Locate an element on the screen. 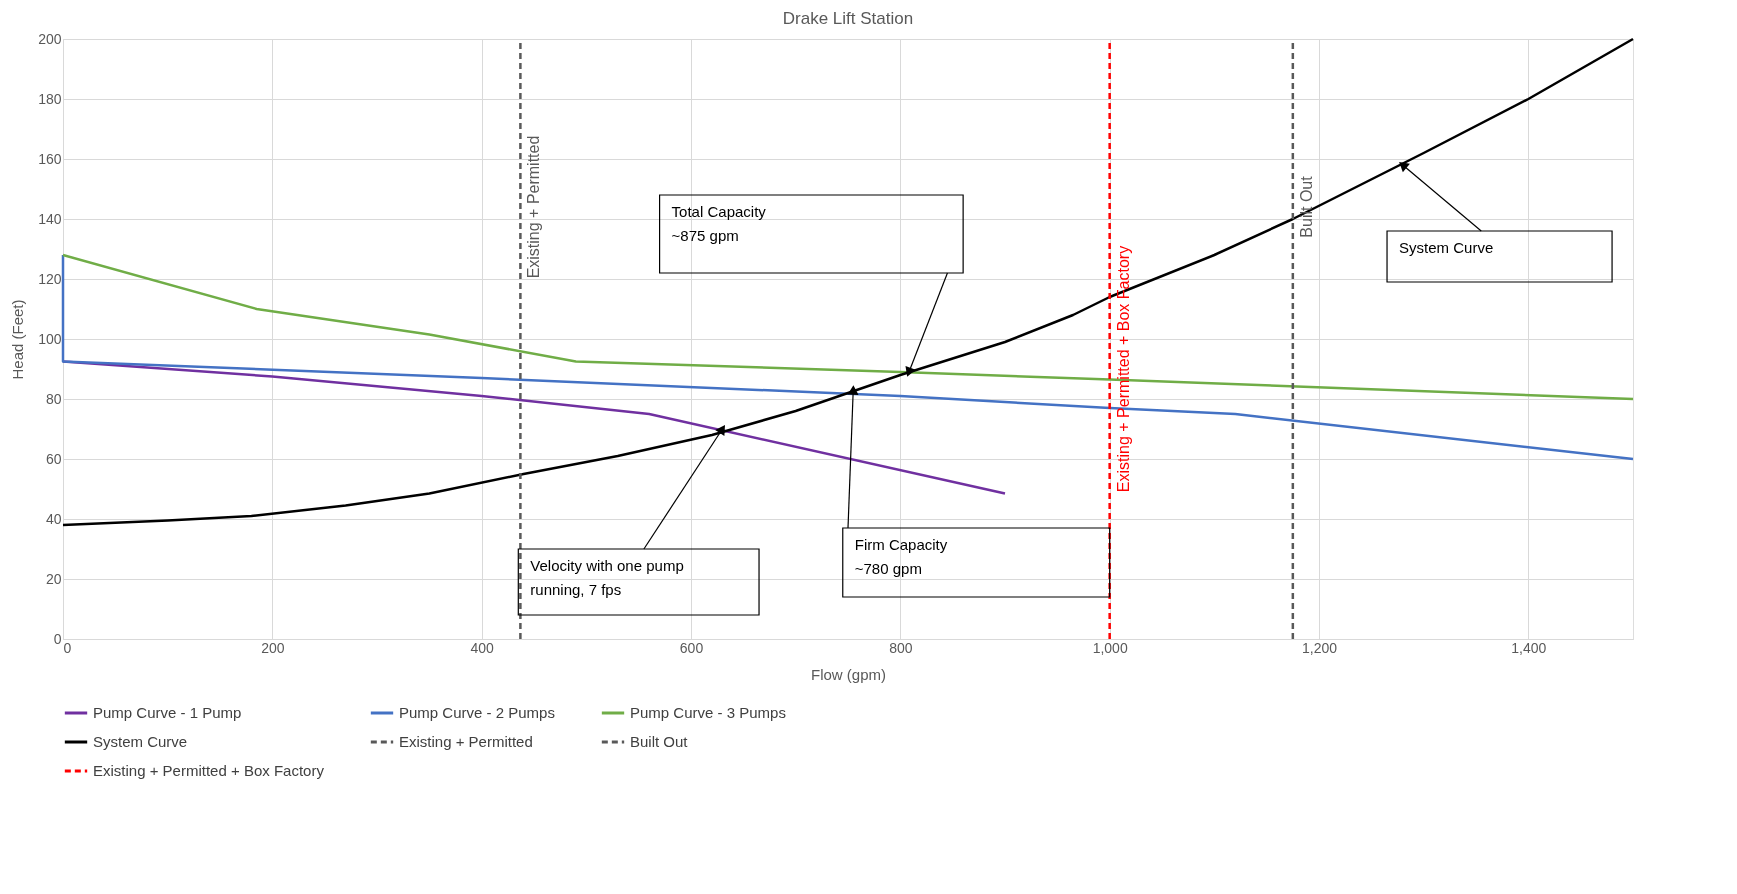 The width and height of the screenshot is (1737, 894). x-tick-label: 400 is located at coordinates (482, 647).